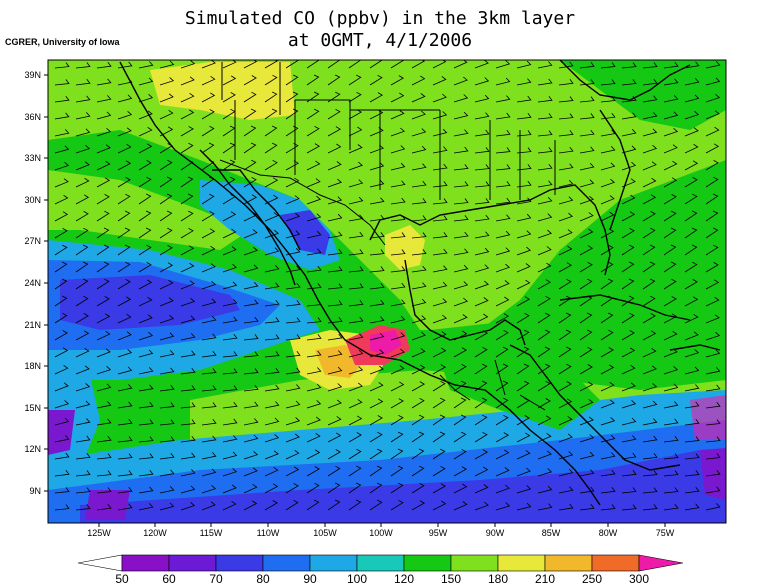  I want to click on colorbar-low-arrow, so click(100, 563).